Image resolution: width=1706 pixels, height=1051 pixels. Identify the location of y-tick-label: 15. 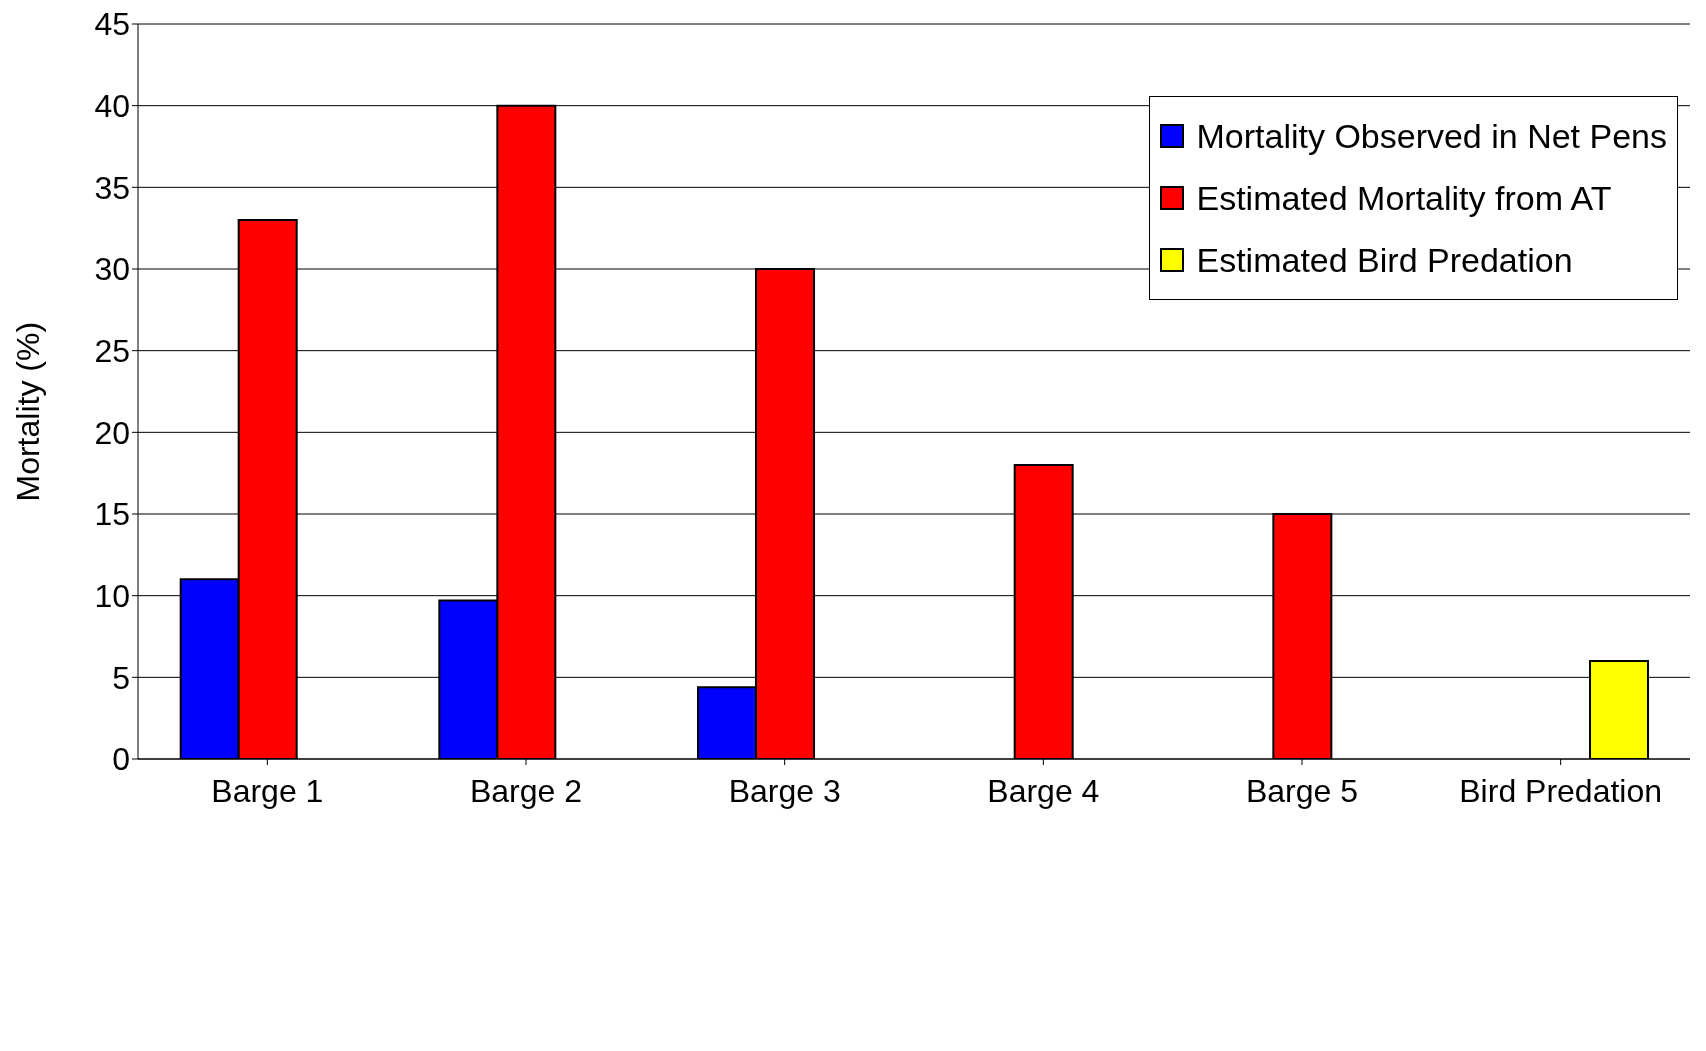
(112, 514).